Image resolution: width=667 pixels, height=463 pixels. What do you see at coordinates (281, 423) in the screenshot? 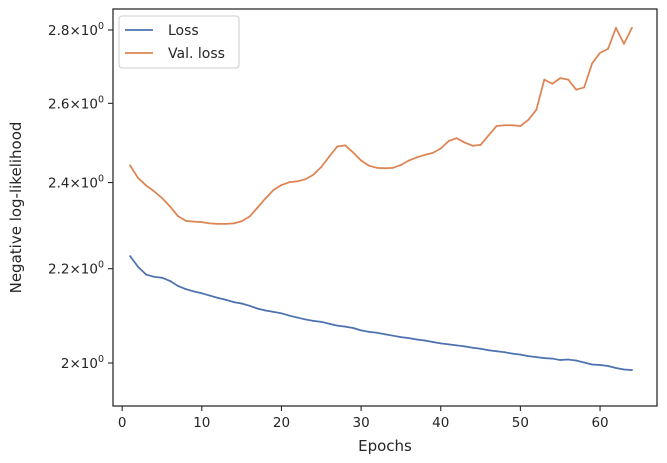
I see `x-tick-label: 20` at bounding box center [281, 423].